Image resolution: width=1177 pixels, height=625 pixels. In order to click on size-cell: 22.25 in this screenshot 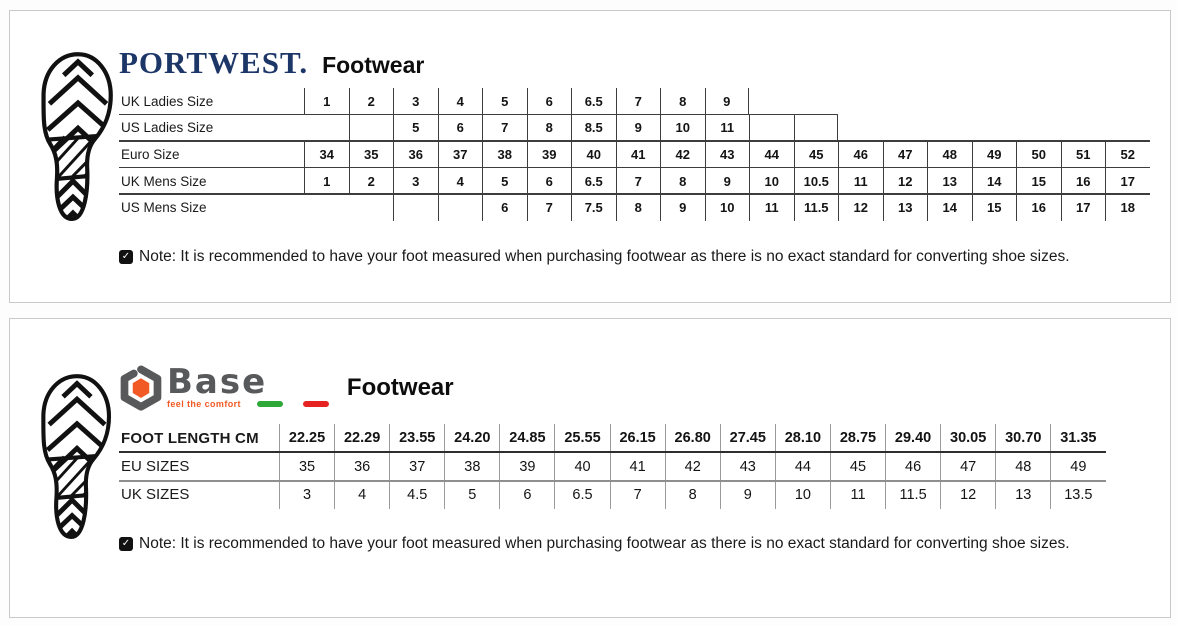, I will do `click(306, 438)`.